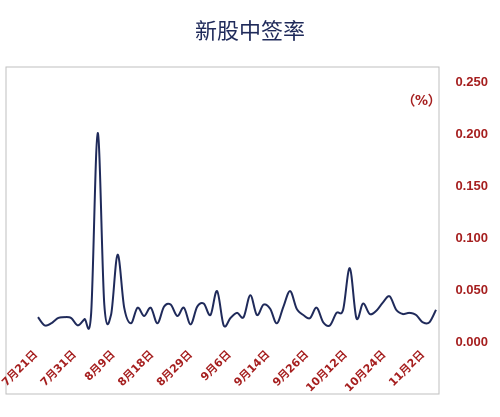 The width and height of the screenshot is (500, 417). Describe the element at coordinates (365, 371) in the screenshot. I see `x-tick-label: 10月24日` at that location.